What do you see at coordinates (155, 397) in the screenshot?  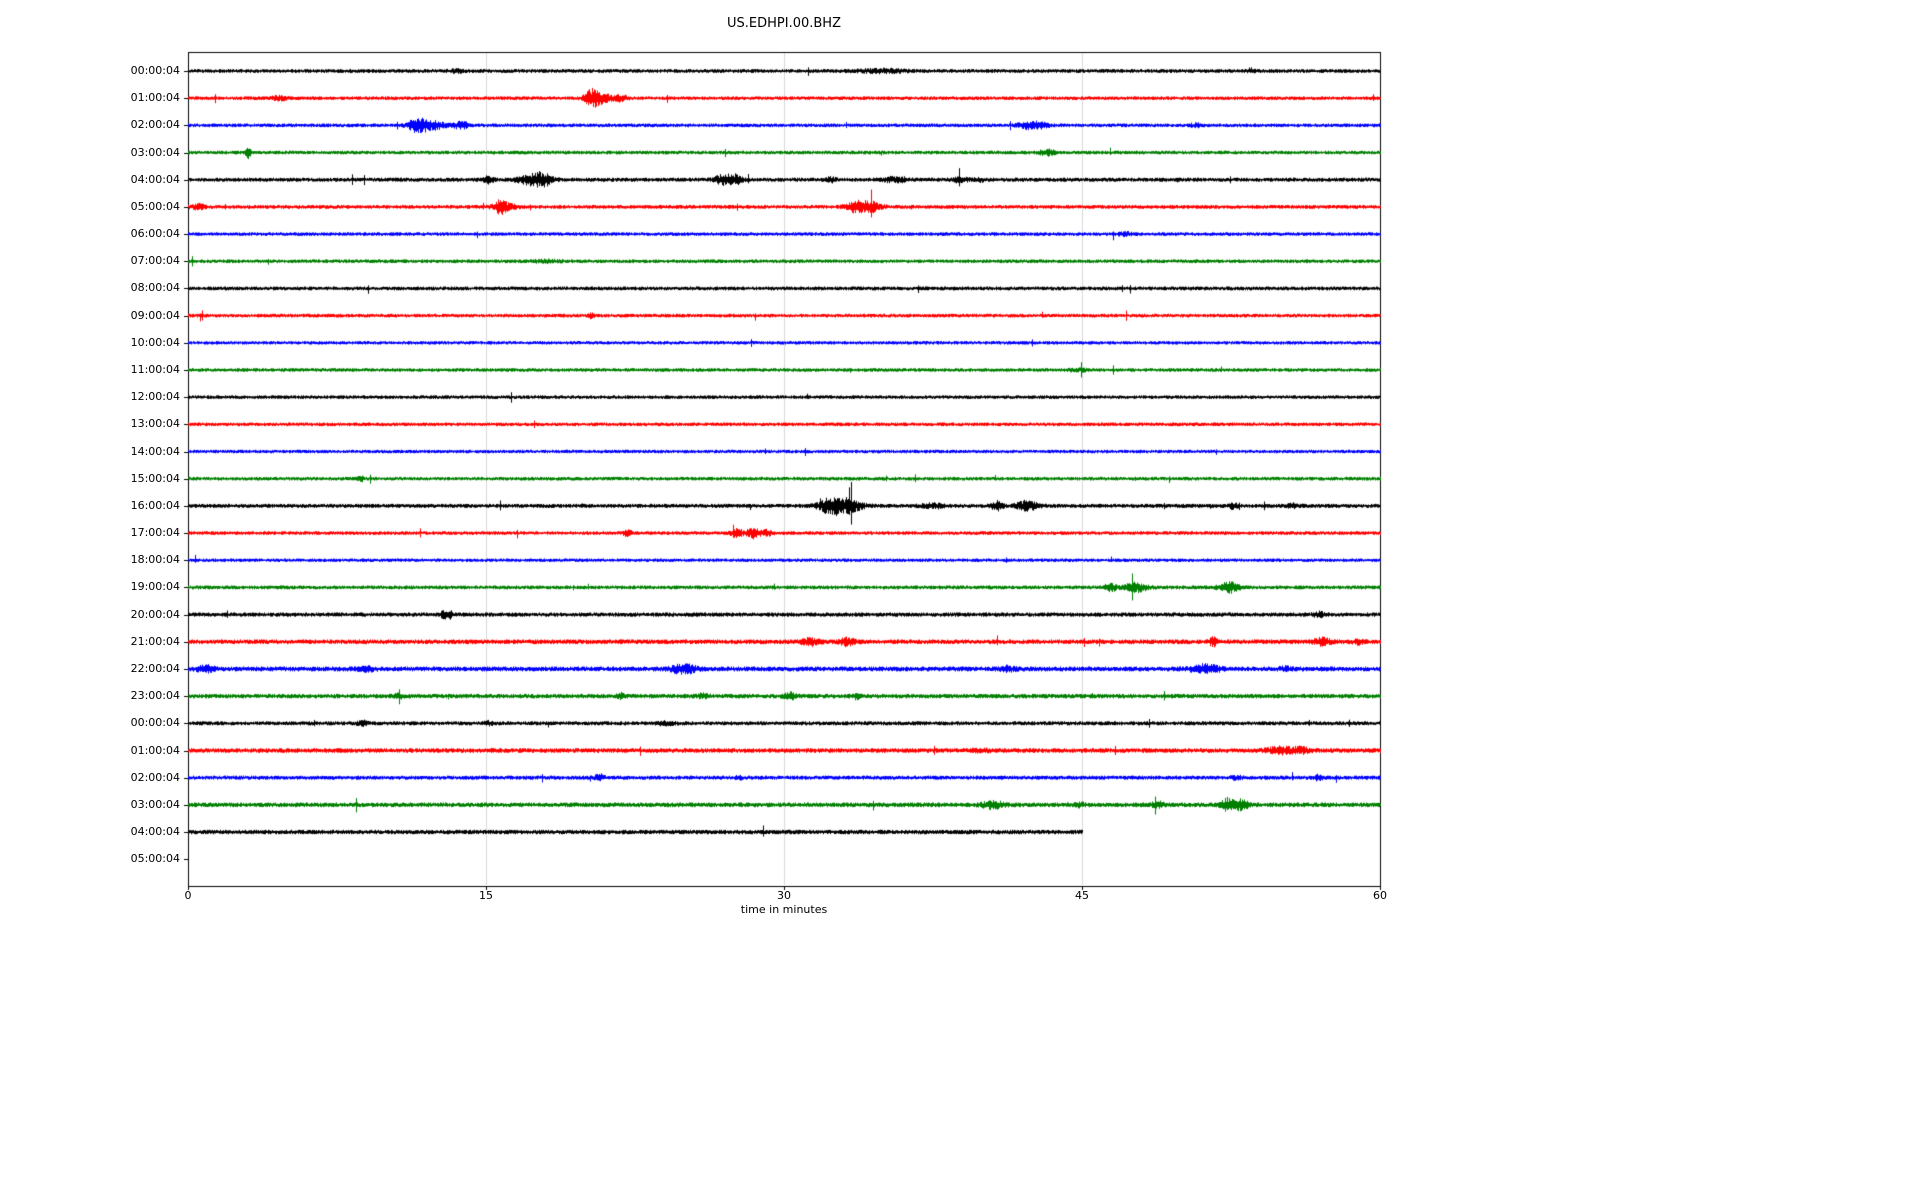 I see `y-tick-label: 12:00:04` at bounding box center [155, 397].